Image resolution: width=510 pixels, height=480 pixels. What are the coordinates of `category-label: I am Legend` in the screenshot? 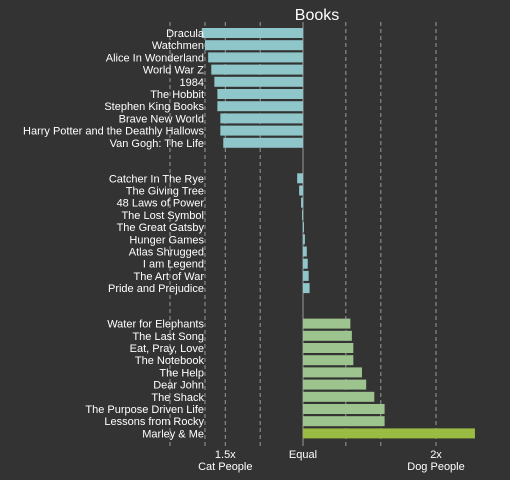 It's located at (173, 265).